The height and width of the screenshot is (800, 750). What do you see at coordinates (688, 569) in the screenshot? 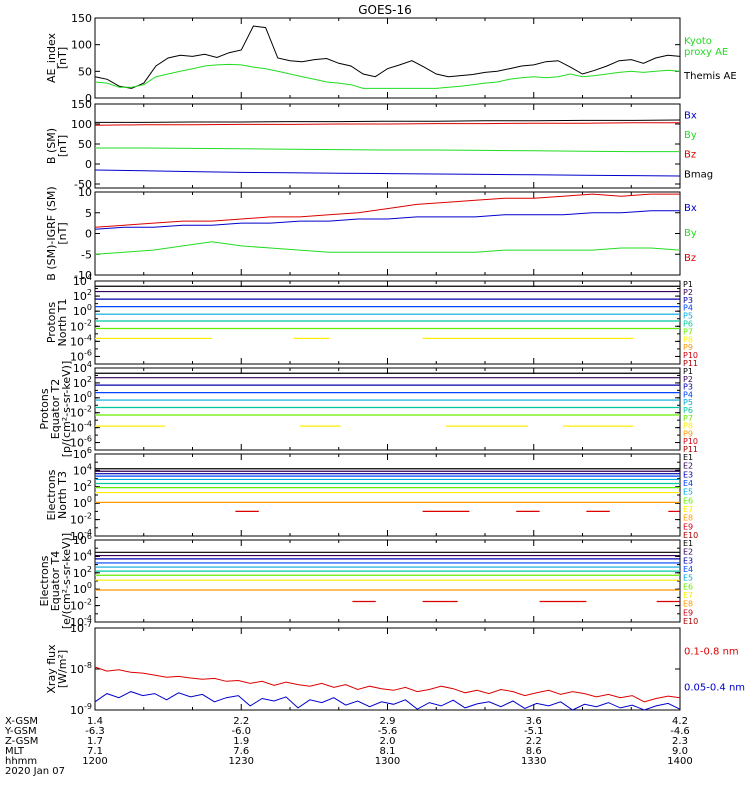
I see `legend-E4: E4` at bounding box center [688, 569].